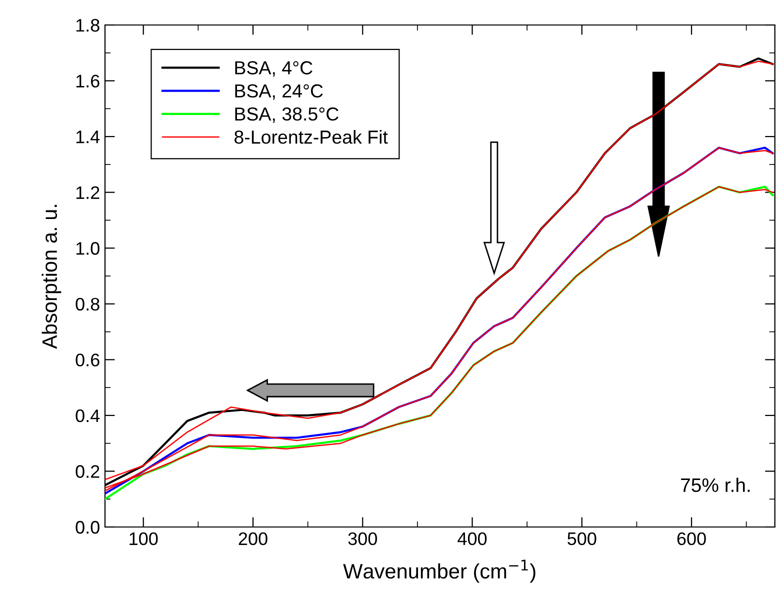  What do you see at coordinates (273, 69) in the screenshot?
I see `legend-label: BSA, 4°C` at bounding box center [273, 69].